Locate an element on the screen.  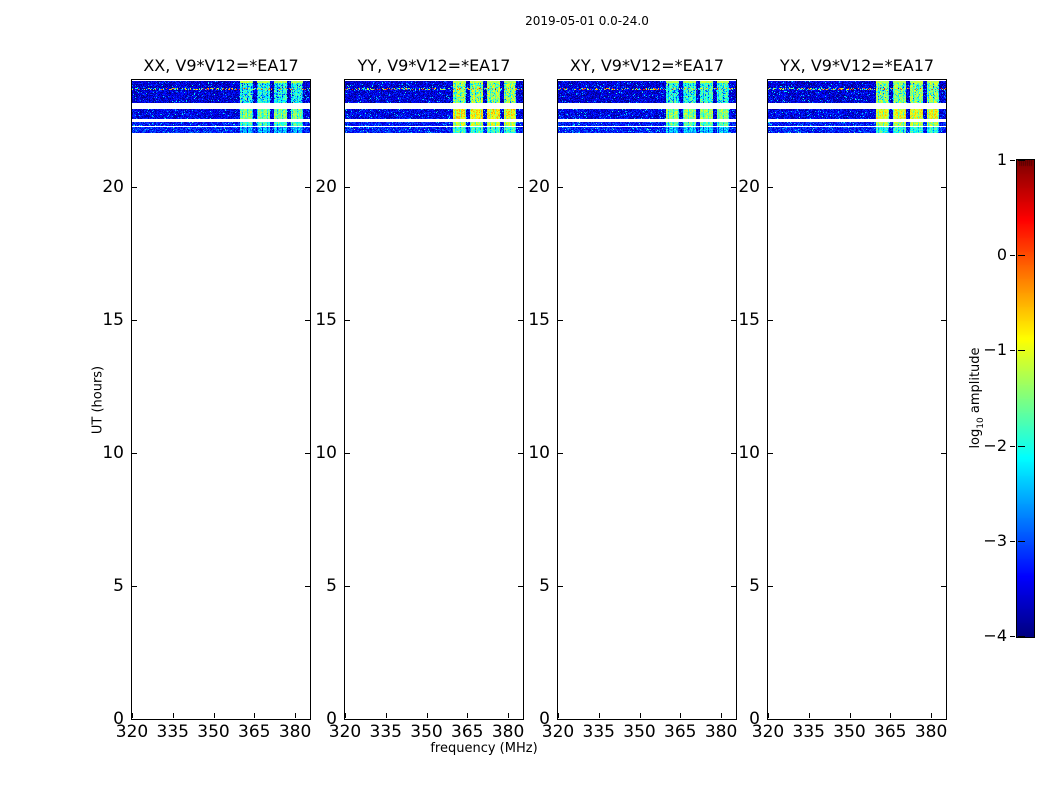
panel-title-YY: YY, V9*V12=*EA17 is located at coordinates (434, 65).